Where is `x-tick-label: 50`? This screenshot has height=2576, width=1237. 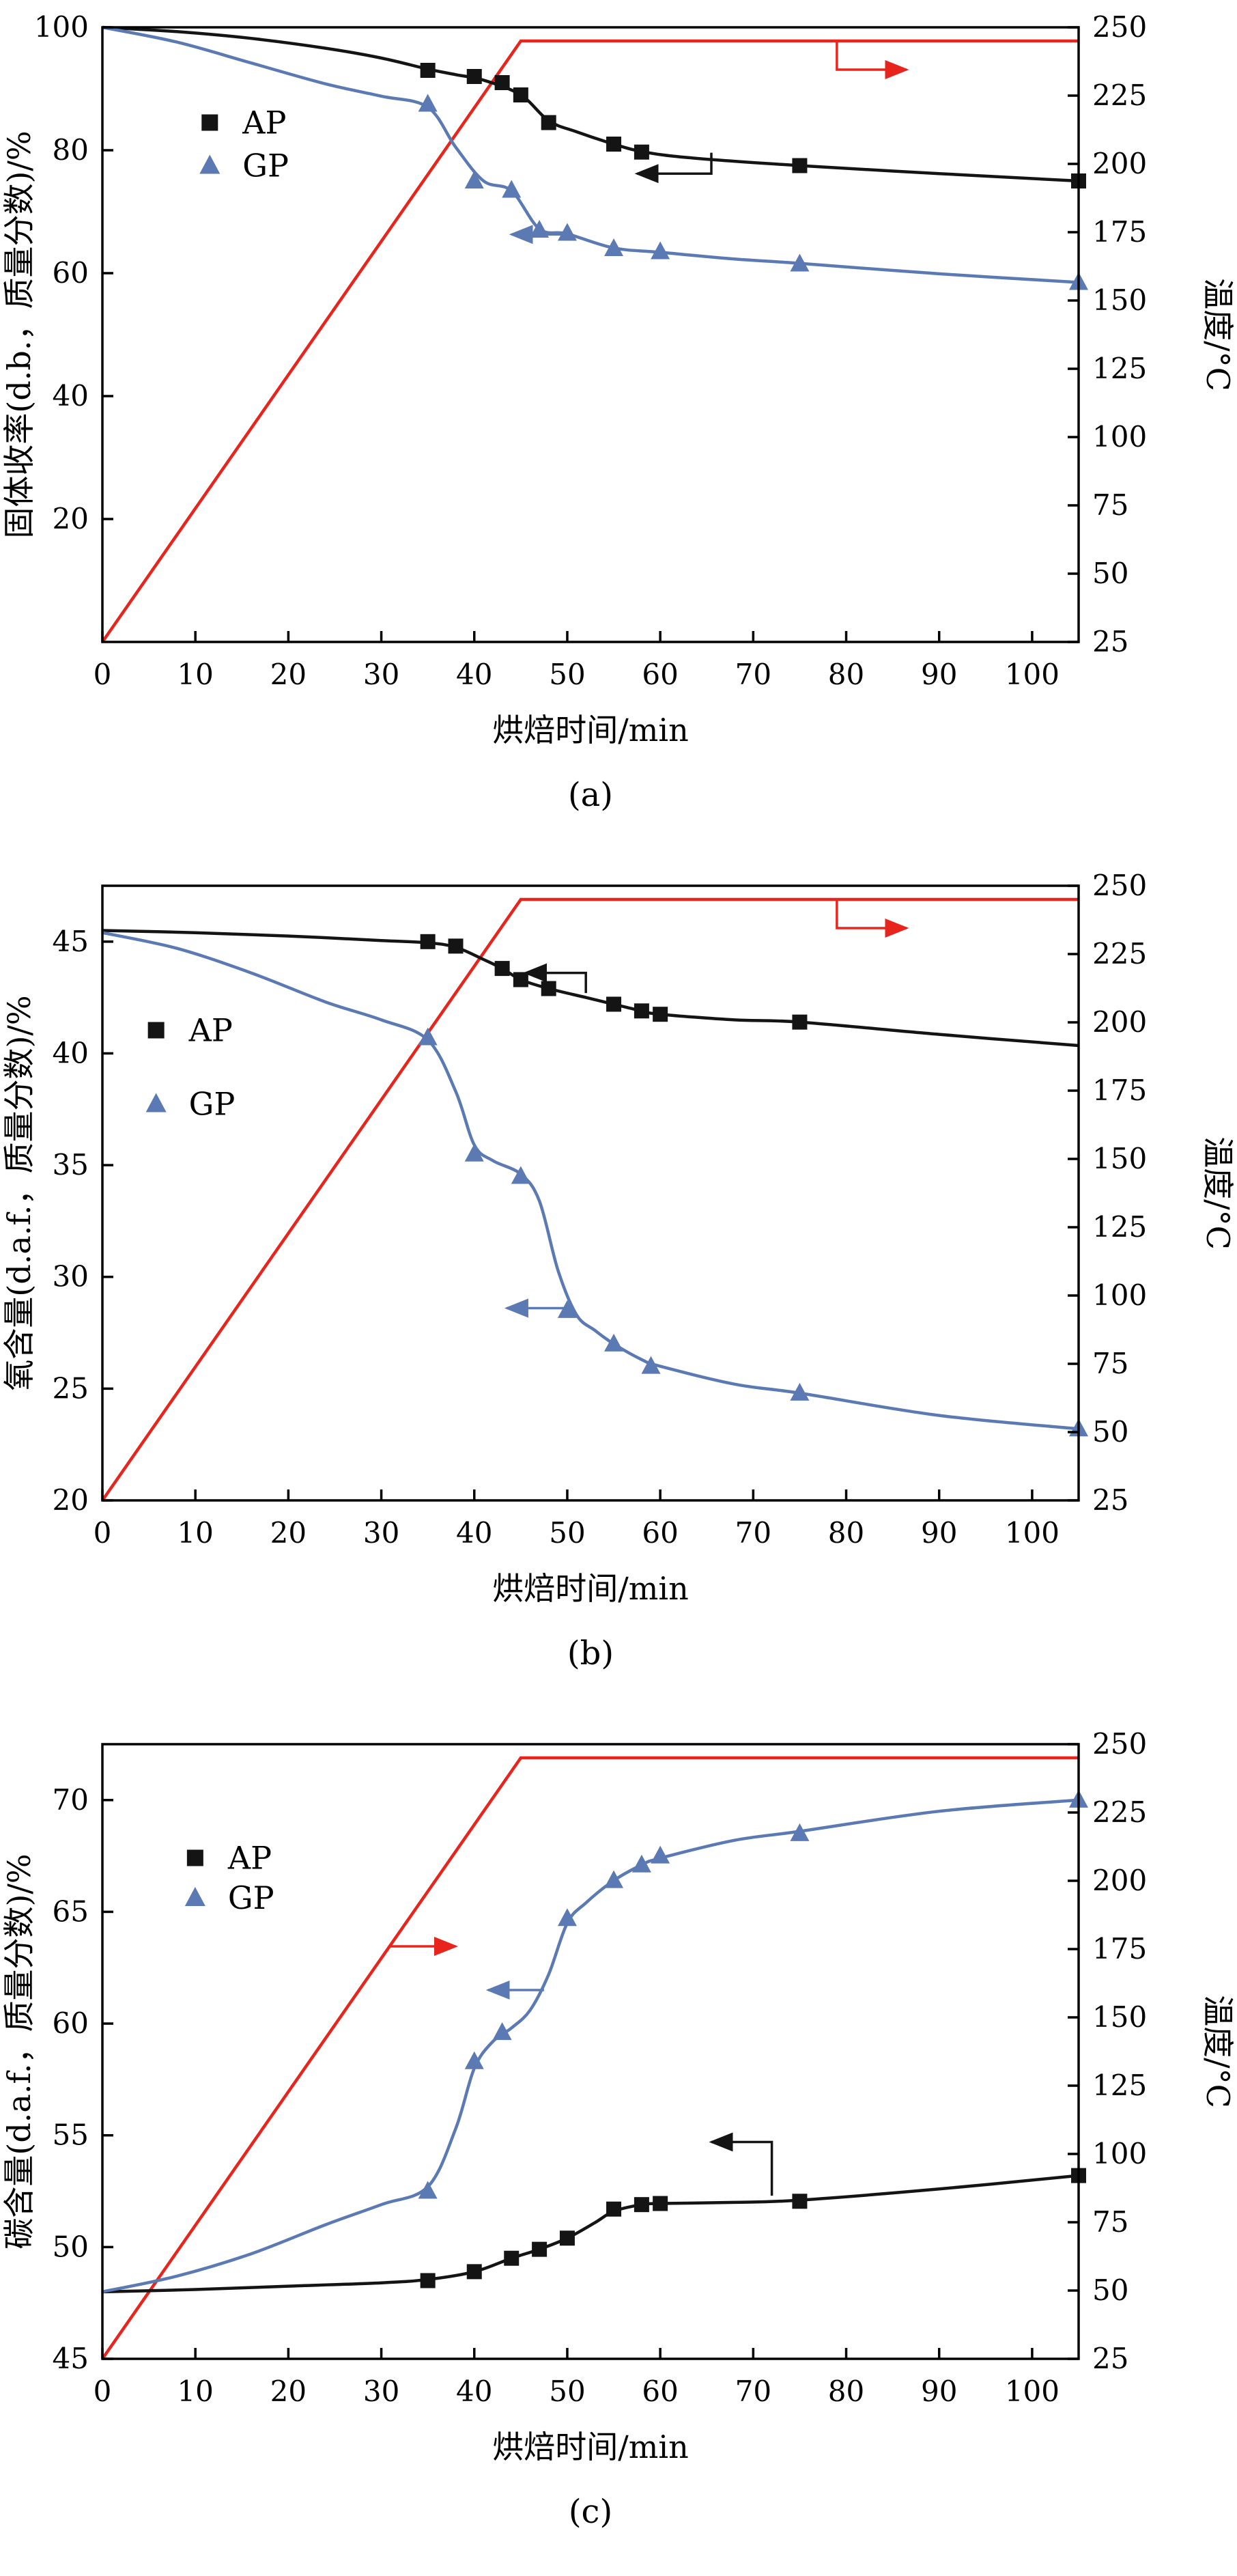 x-tick-label: 50 is located at coordinates (567, 674).